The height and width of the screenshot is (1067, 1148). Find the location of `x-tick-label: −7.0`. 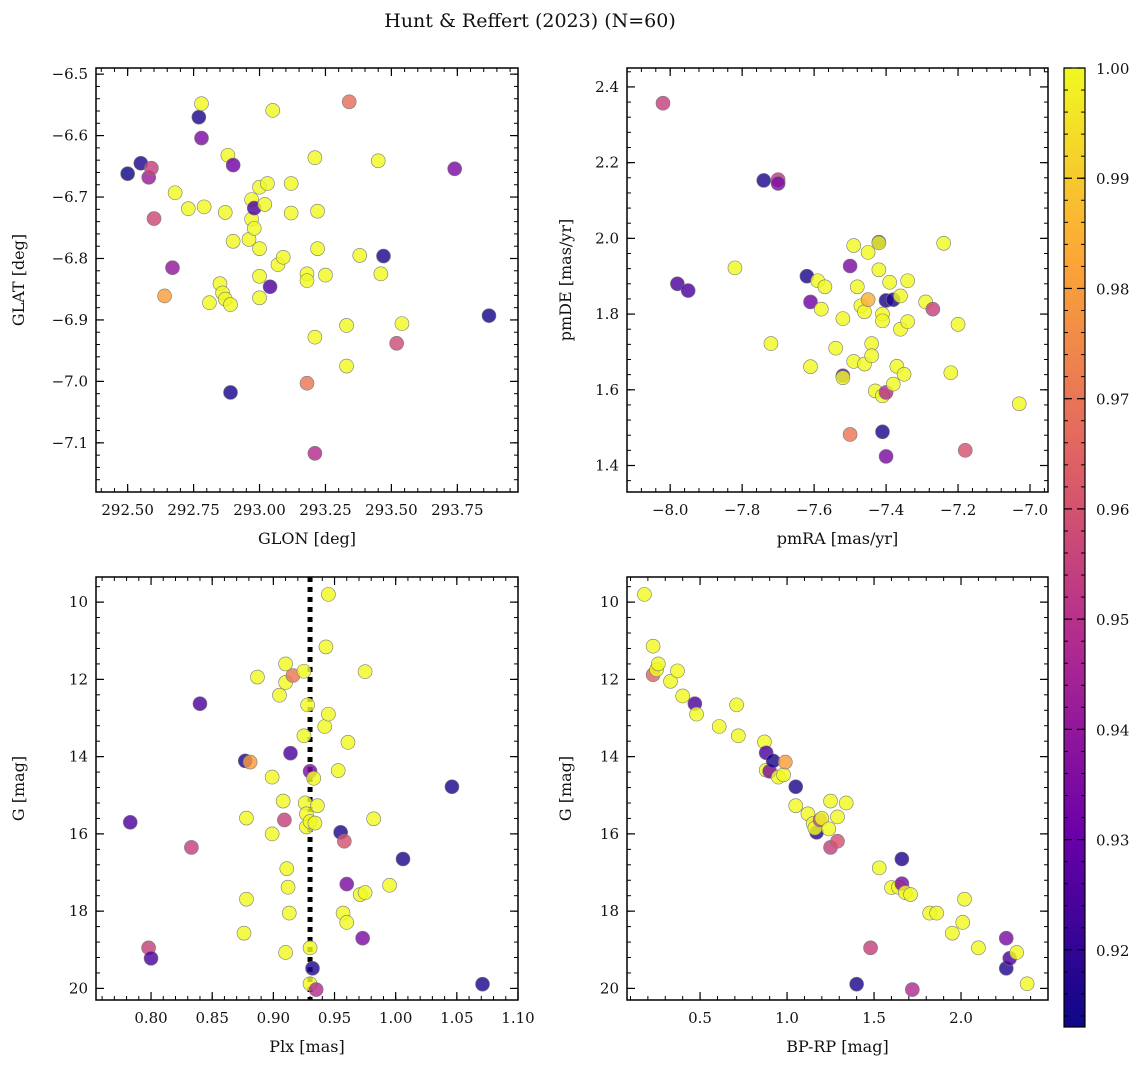

x-tick-label: −7.0 is located at coordinates (1030, 510).